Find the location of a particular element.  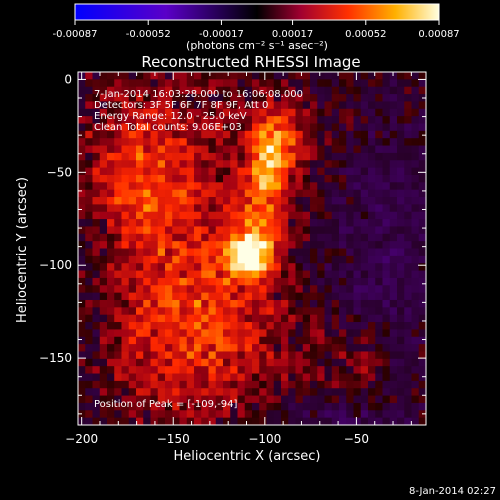

info-line-2: Energy Range: 12.0 - 25.0 keV is located at coordinates (170, 116).